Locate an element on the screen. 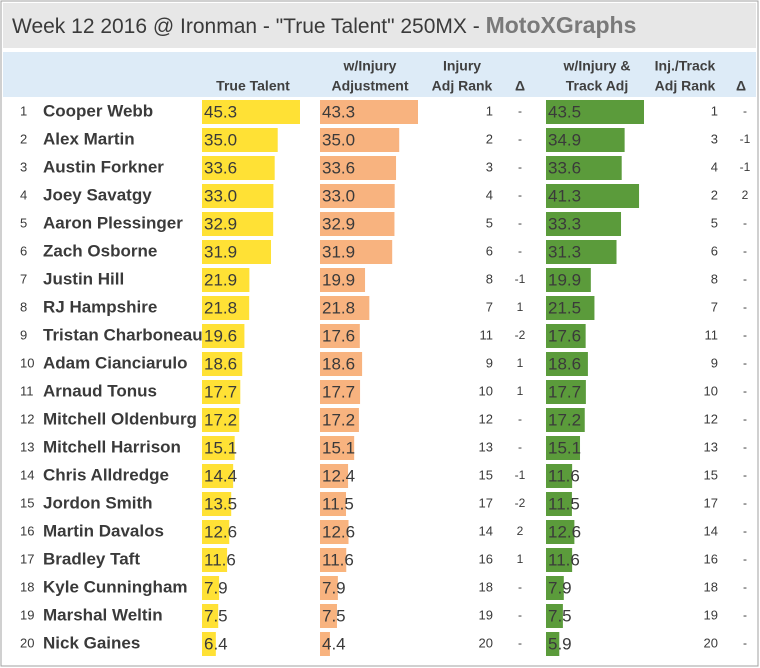  row-number: 1 is located at coordinates (23, 110).